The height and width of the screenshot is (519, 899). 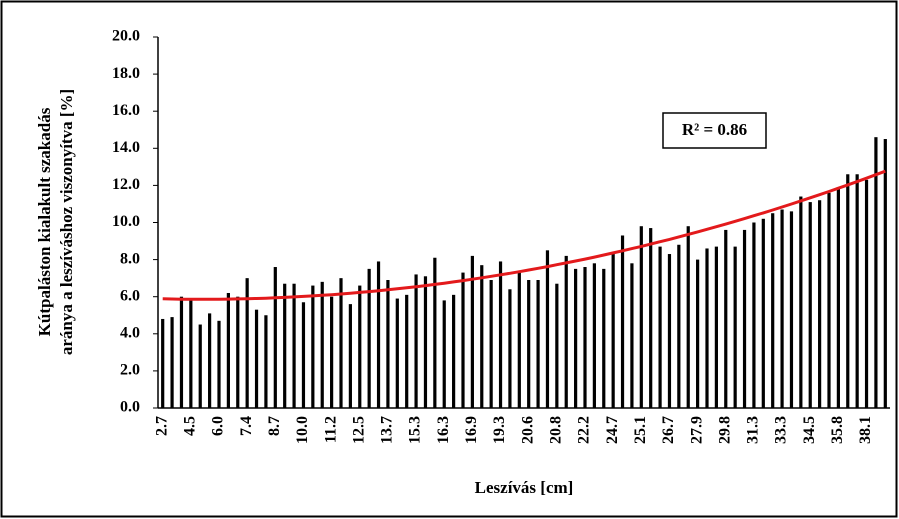 What do you see at coordinates (126, 147) in the screenshot?
I see `y-tick-label: 14.0` at bounding box center [126, 147].